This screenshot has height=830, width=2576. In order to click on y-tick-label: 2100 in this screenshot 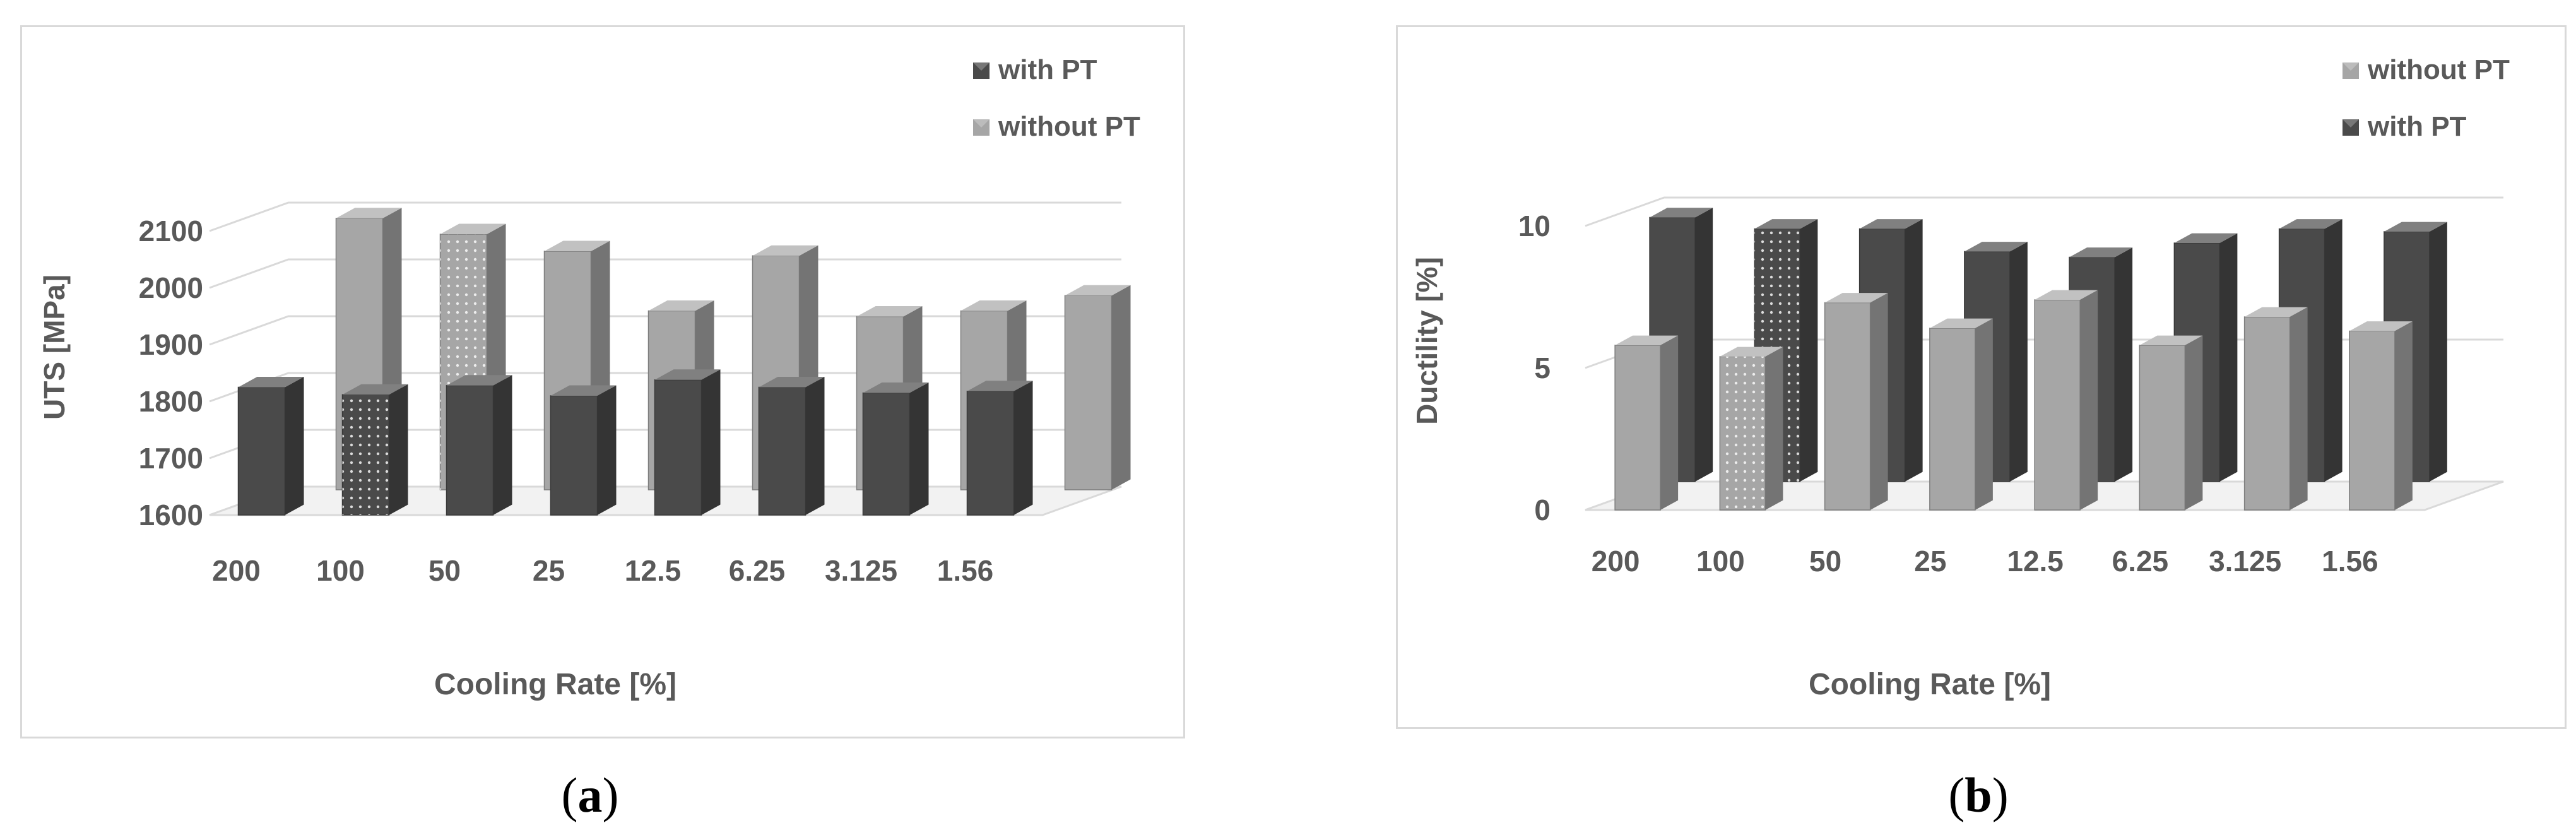, I will do `click(171, 231)`.